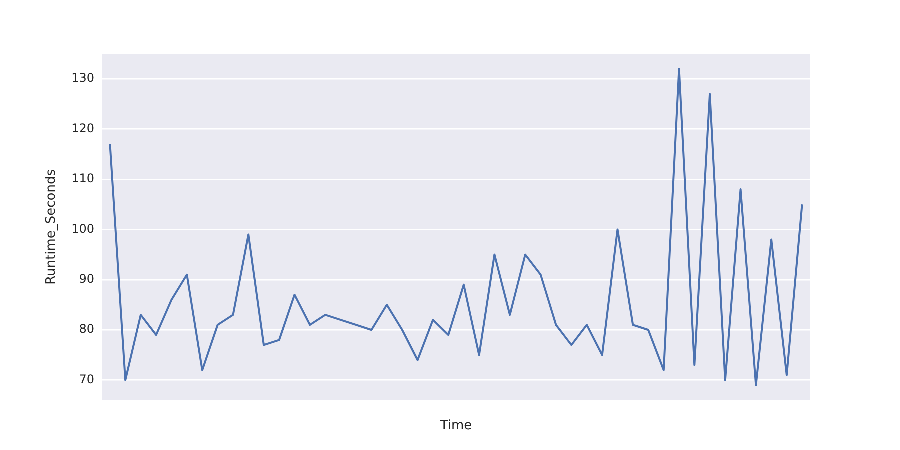 Image resolution: width=900 pixels, height=450 pixels. What do you see at coordinates (83, 179) in the screenshot?
I see `y-tick-label: 110` at bounding box center [83, 179].